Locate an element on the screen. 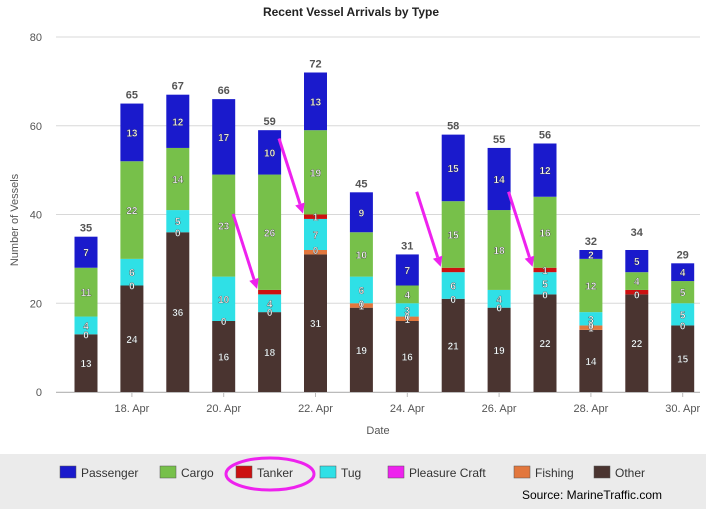 This screenshot has height=509, width=706. legend-label-pleasure-craft: Pleasure Craft is located at coordinates (447, 473).